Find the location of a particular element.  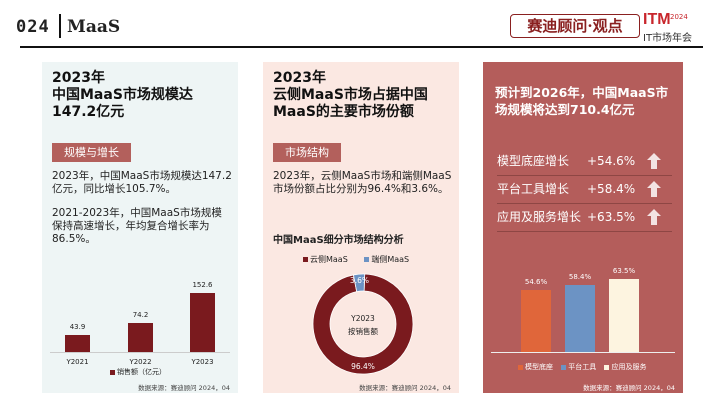

data-label: 74.2 is located at coordinates (140, 315).